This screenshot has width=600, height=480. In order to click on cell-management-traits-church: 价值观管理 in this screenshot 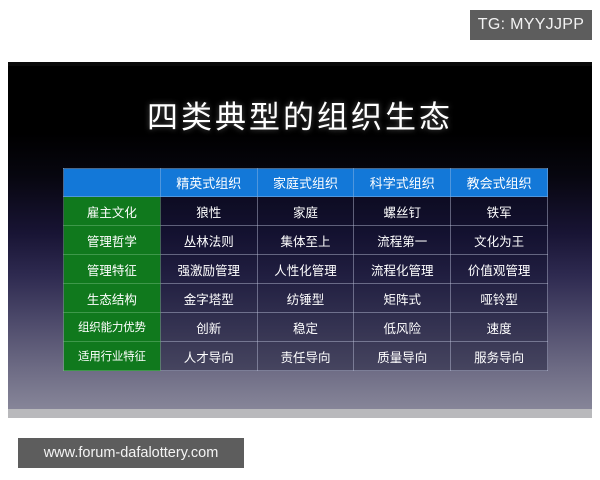, I will do `click(499, 269)`.